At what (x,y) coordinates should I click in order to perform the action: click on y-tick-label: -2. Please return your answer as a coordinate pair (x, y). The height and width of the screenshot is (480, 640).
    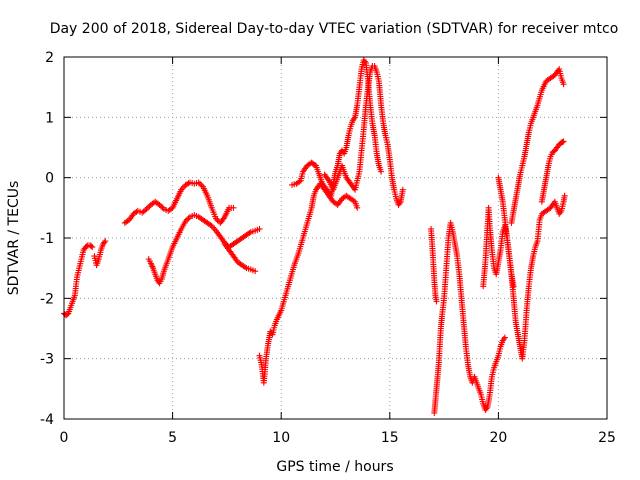
    Looking at the image, I should click on (47, 299).